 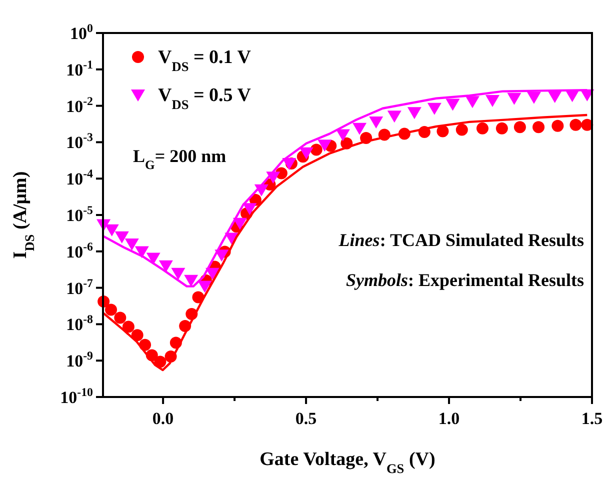 What do you see at coordinates (77, 396) in the screenshot?
I see `y-tick-label: 10$^{-10}$` at bounding box center [77, 396].